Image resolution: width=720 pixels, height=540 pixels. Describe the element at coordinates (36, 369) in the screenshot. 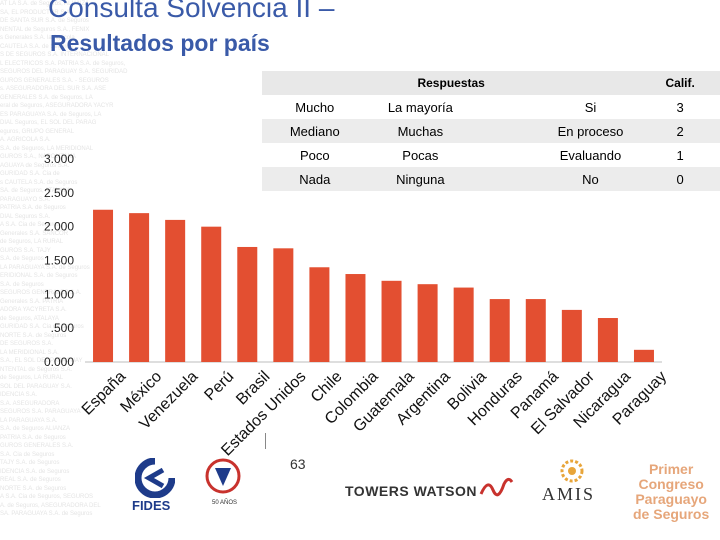

I see `background-text-line: NTENTAL de Seguros S.A.` at that location.